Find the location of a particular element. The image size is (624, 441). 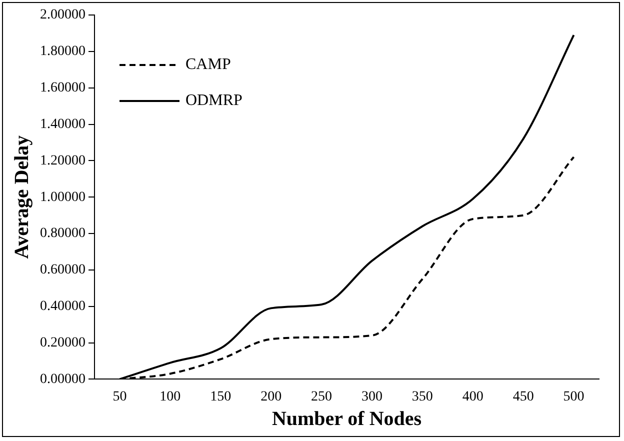

x-axis-title: Number of Nodes is located at coordinates (347, 419).